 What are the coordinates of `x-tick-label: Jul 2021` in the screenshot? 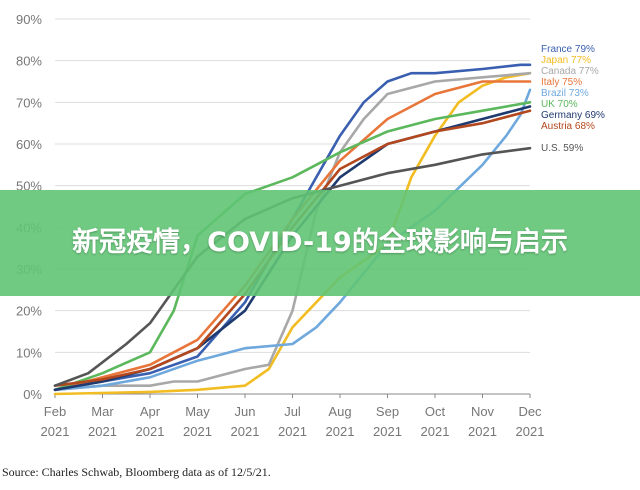 It's located at (292, 421).